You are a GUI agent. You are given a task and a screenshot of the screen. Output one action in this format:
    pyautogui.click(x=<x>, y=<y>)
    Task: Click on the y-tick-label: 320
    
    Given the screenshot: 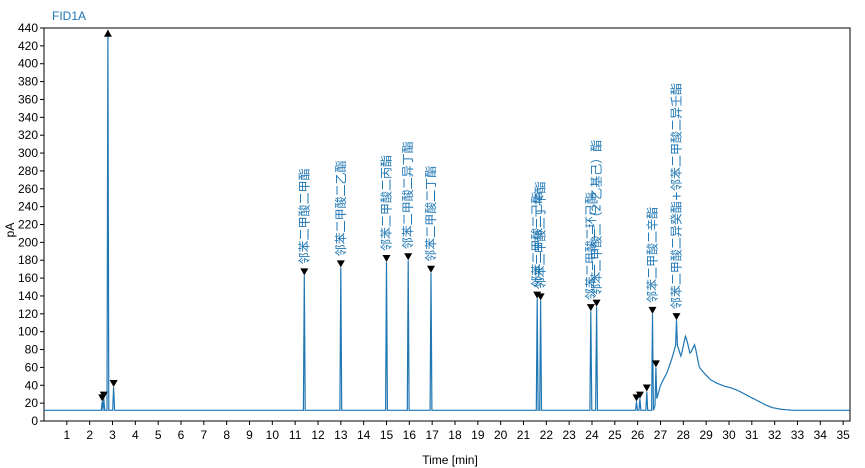 What is the action you would take?
    pyautogui.click(x=28, y=135)
    